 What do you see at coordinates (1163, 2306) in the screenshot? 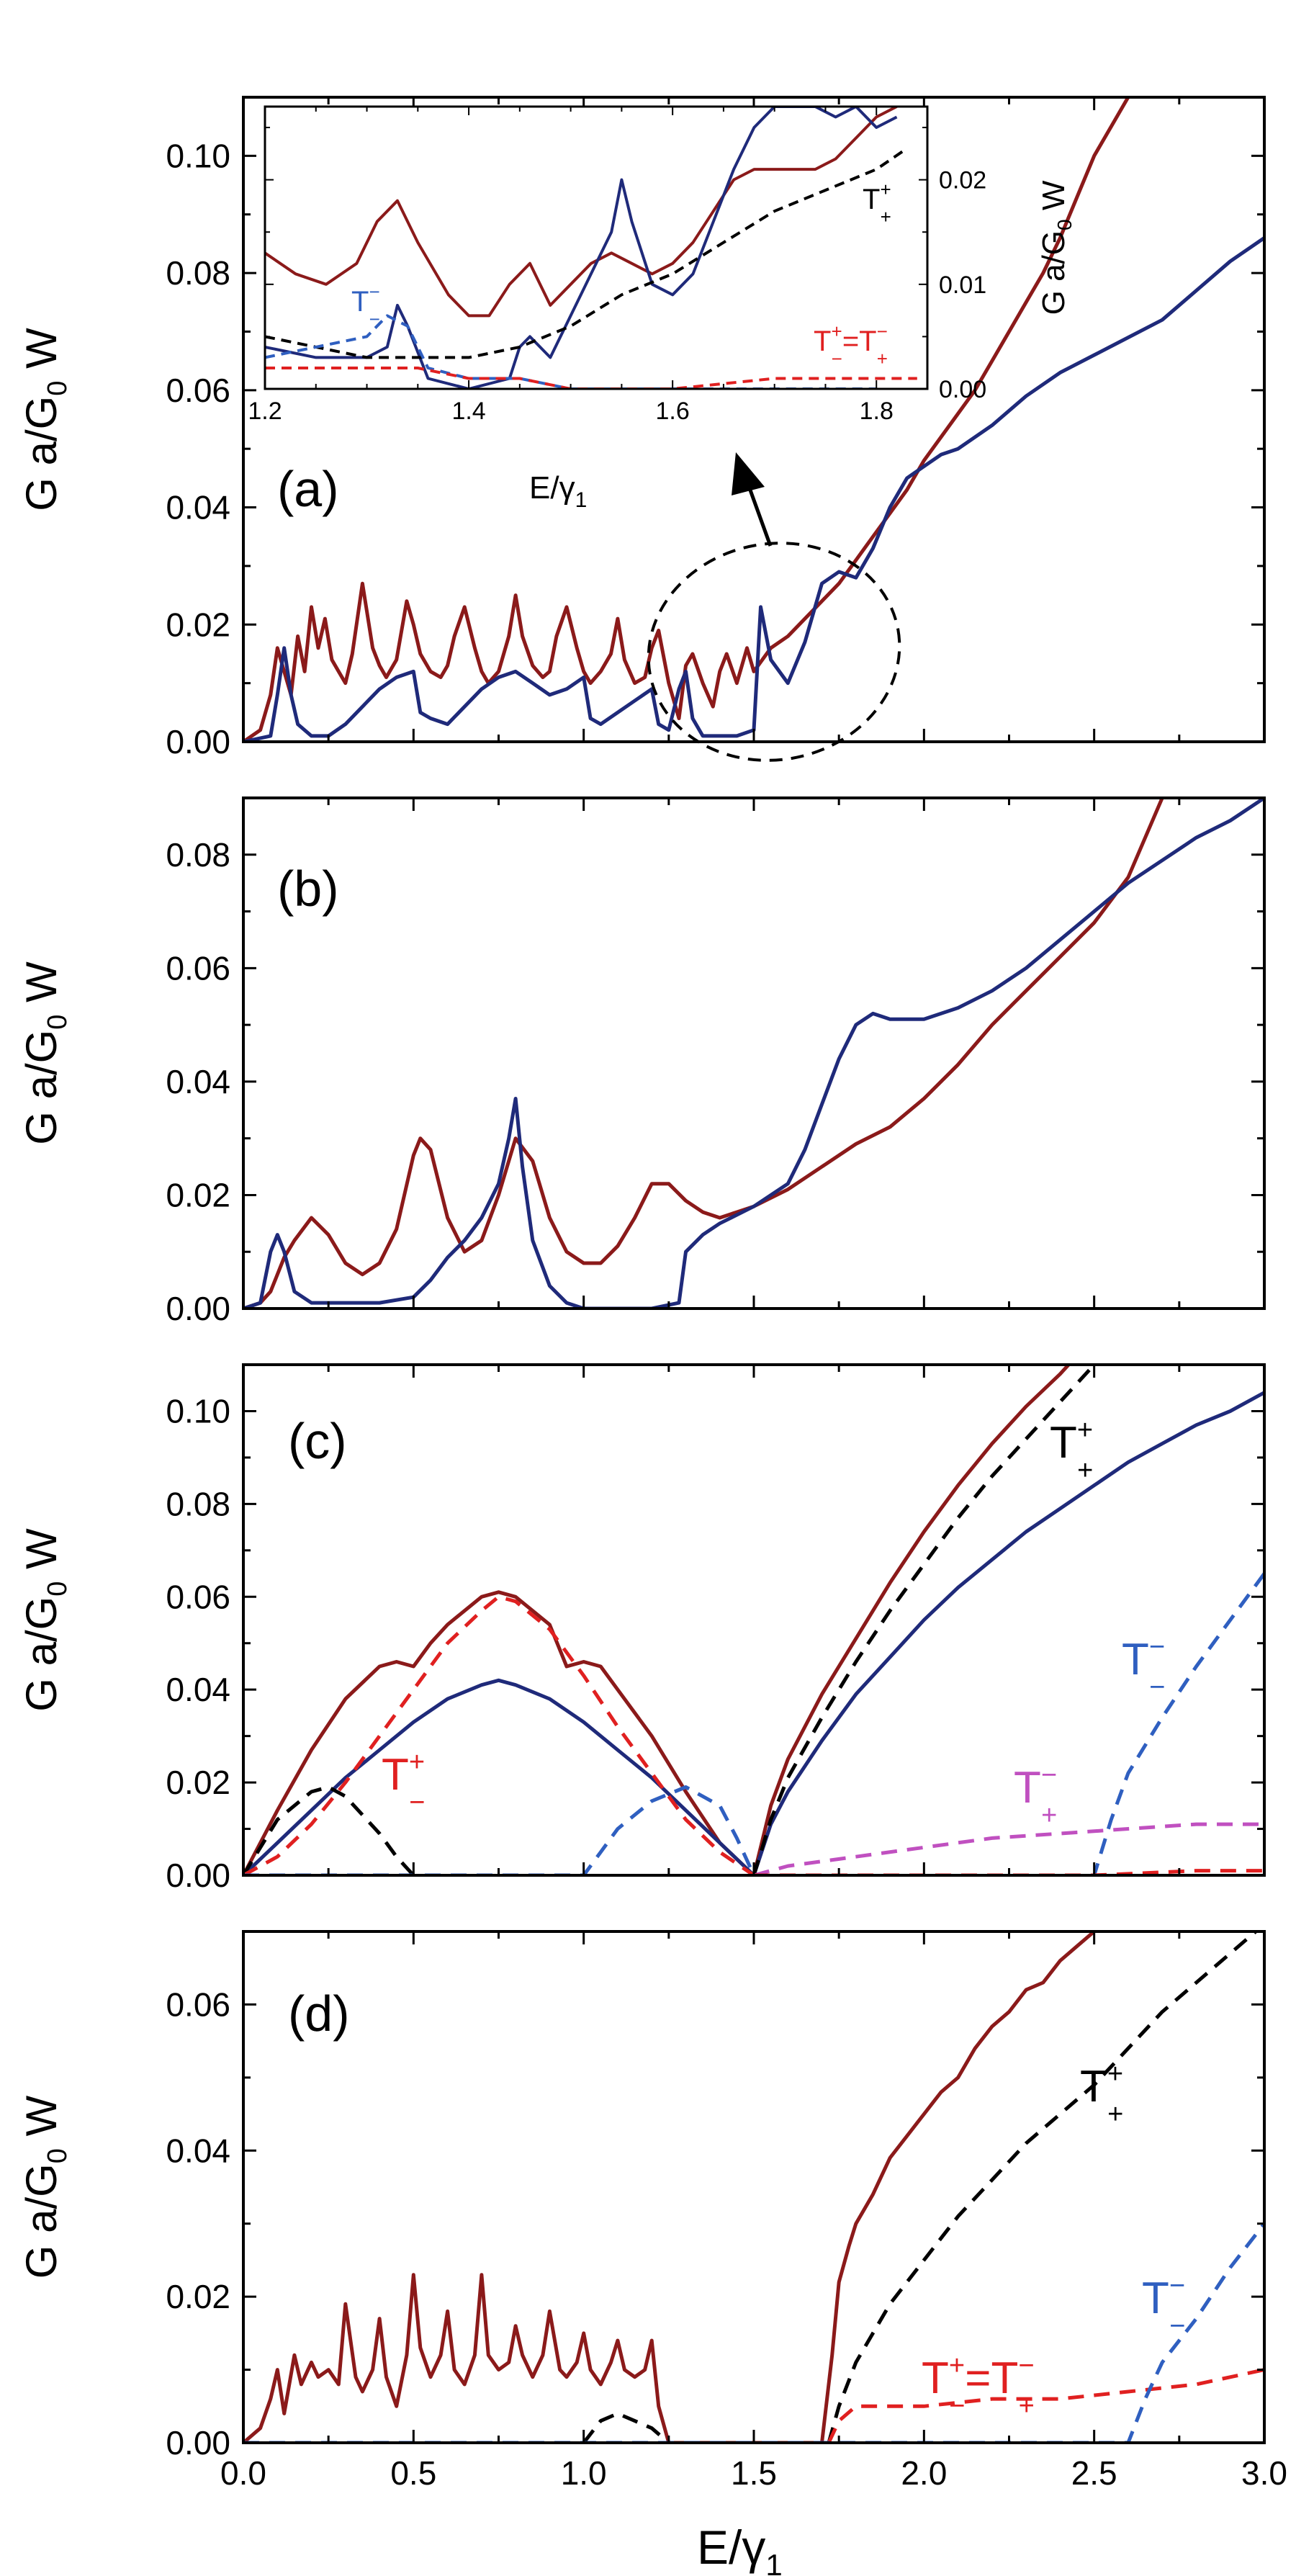
I see `label-d-tmm: T− −` at bounding box center [1163, 2306].